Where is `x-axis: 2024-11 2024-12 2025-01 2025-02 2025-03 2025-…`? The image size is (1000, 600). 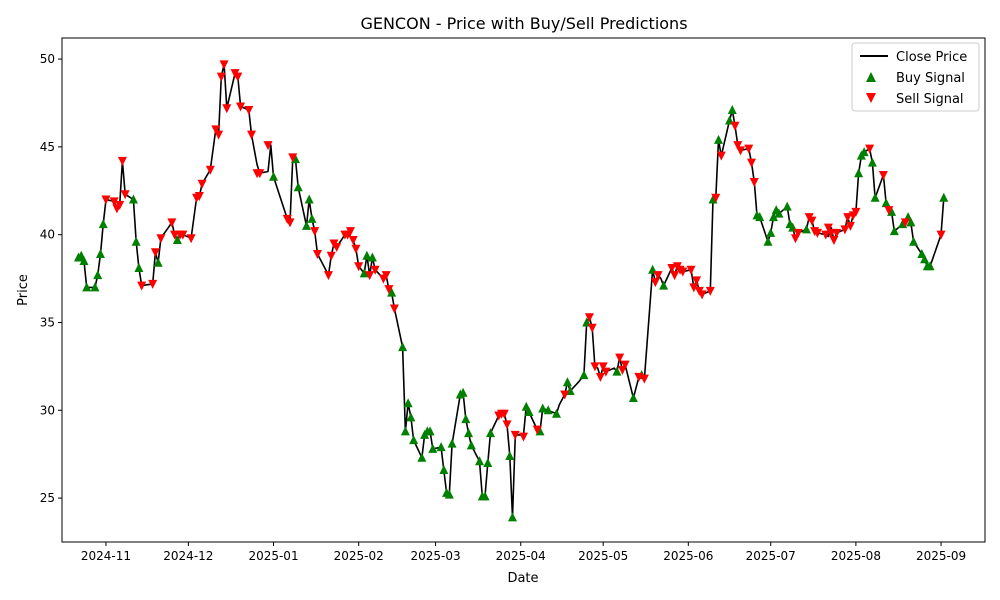
x-axis: 2024-11 2024-12 2025-01 2025-02 2025-03 2025-… is located at coordinates (523, 552).